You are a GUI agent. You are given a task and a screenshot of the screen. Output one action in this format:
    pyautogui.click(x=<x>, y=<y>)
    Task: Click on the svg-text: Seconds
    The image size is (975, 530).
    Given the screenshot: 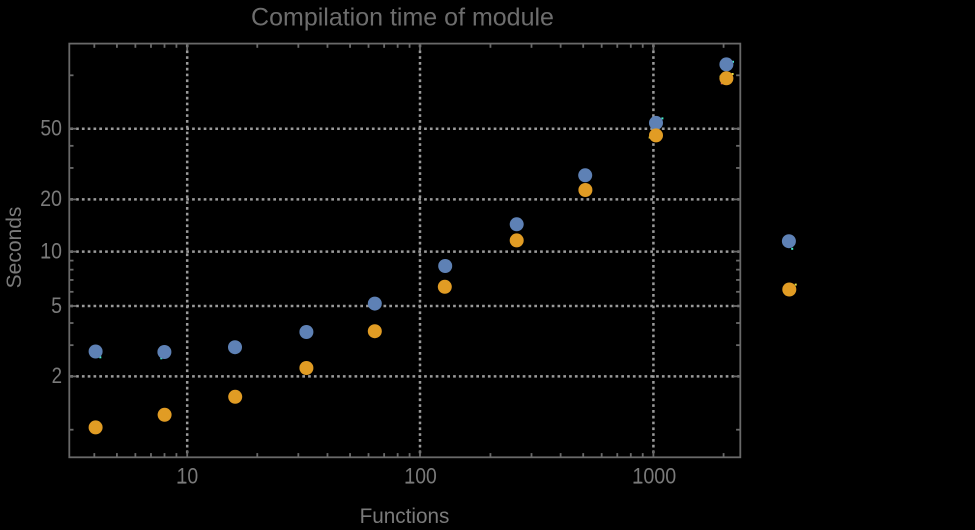 What is the action you would take?
    pyautogui.click(x=13, y=247)
    